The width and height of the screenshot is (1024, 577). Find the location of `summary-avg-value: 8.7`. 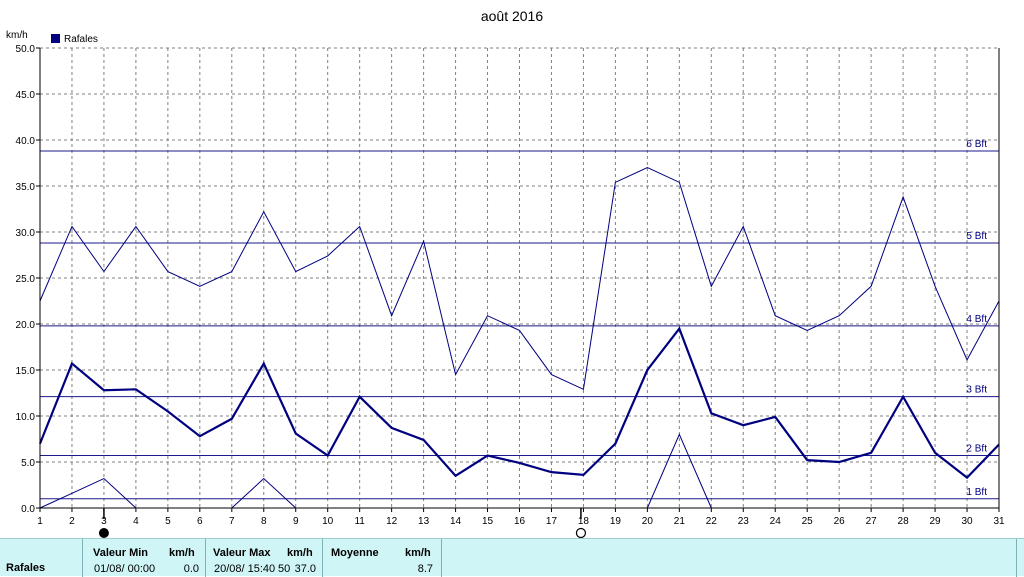

summary-avg-value: 8.7 is located at coordinates (425, 569).